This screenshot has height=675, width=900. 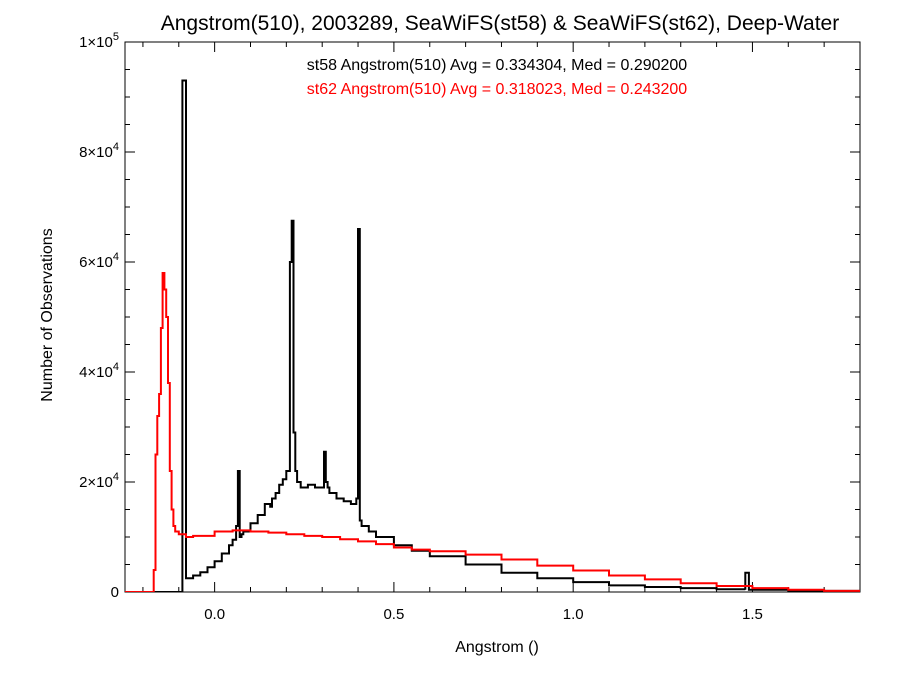 What do you see at coordinates (47, 314) in the screenshot?
I see `y-axis-label: Number of Observations` at bounding box center [47, 314].